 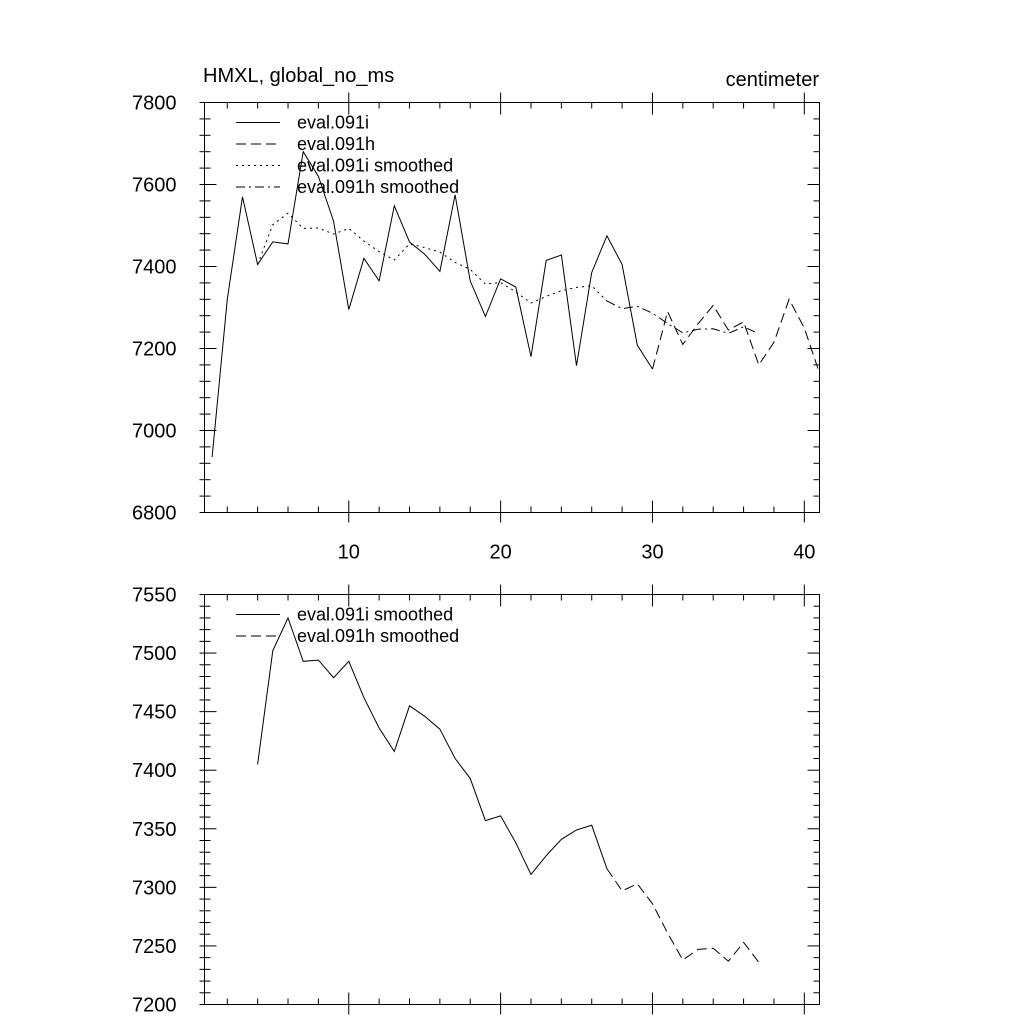 I want to click on top-panel-series-eval-091i-smoothed, so click(x=432, y=258).